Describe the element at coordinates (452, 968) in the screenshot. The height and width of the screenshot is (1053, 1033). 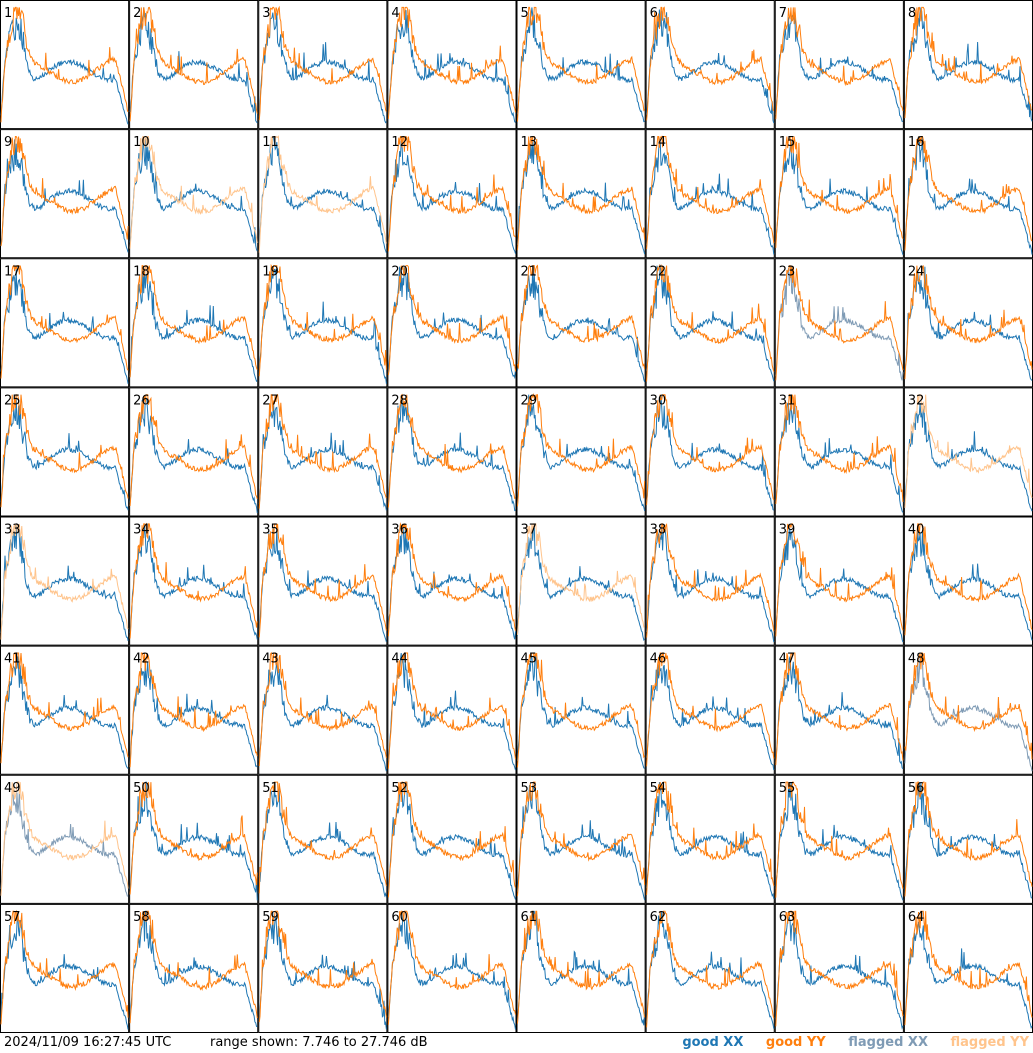
I see `panel-60: 60` at that location.